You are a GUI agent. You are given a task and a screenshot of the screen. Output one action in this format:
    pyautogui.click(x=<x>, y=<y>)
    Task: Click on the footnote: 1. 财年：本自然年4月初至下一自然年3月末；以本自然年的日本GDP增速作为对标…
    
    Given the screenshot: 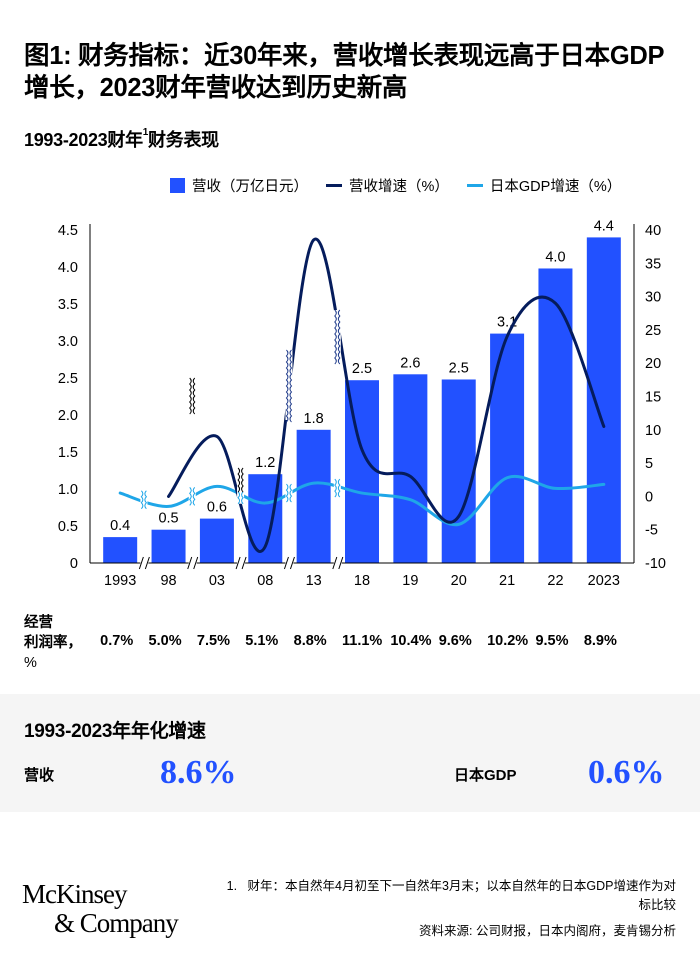 What is the action you would take?
    pyautogui.click(x=451, y=895)
    